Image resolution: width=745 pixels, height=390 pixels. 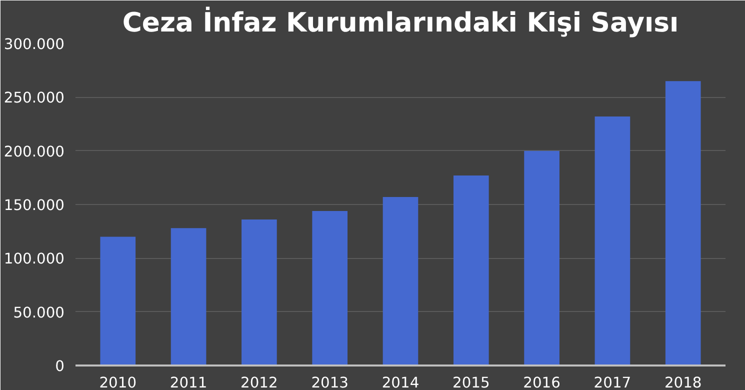 What do you see at coordinates (34, 151) in the screenshot?
I see `y-tick-label: 200.000` at bounding box center [34, 151].